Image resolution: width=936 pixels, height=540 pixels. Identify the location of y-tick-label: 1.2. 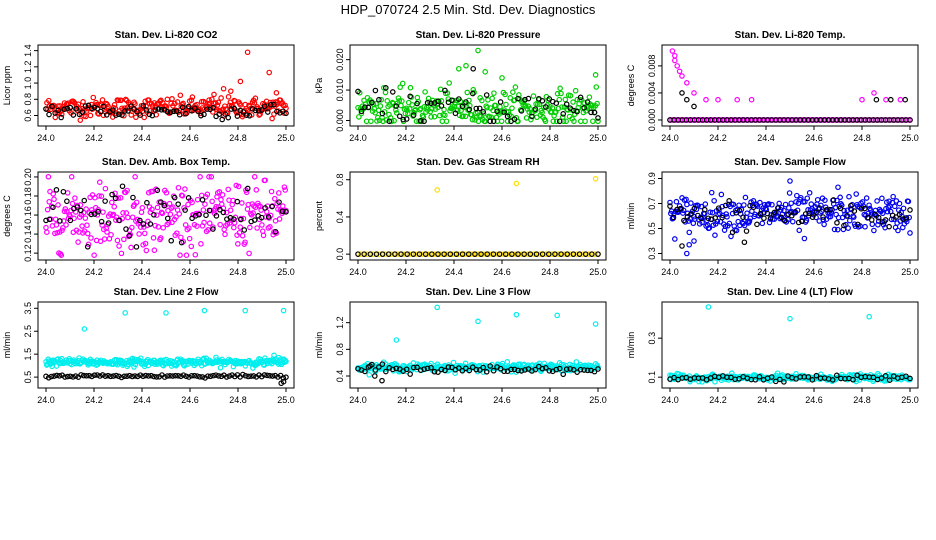
(28, 67).